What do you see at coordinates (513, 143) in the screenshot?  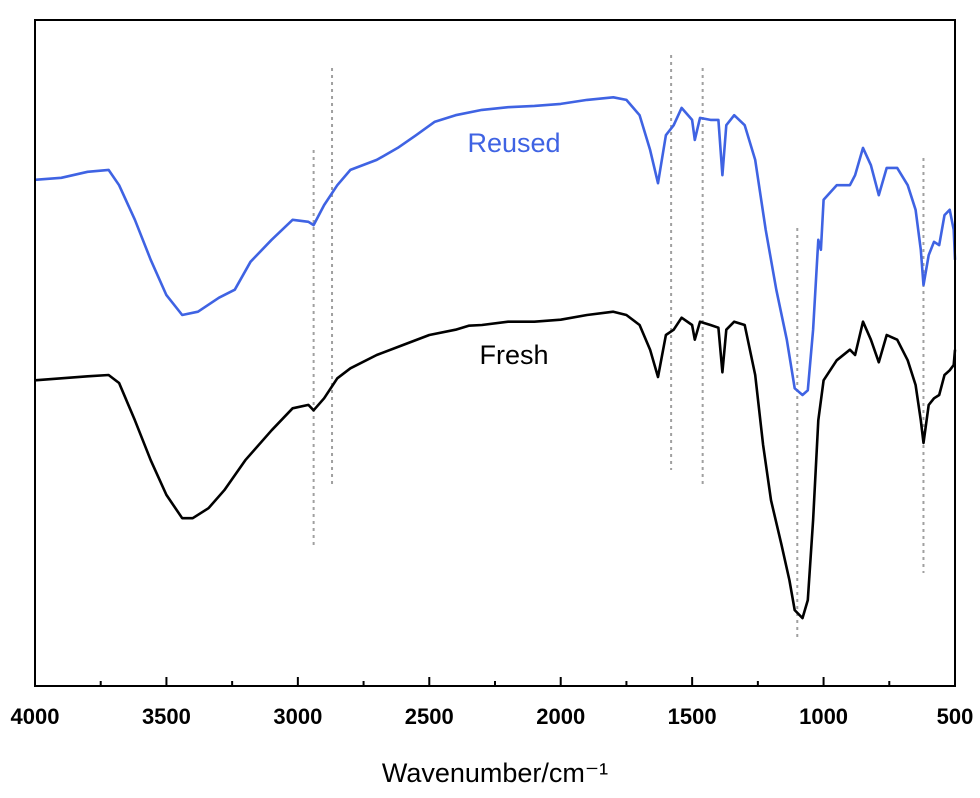 I see `series-label: Reused` at bounding box center [513, 143].